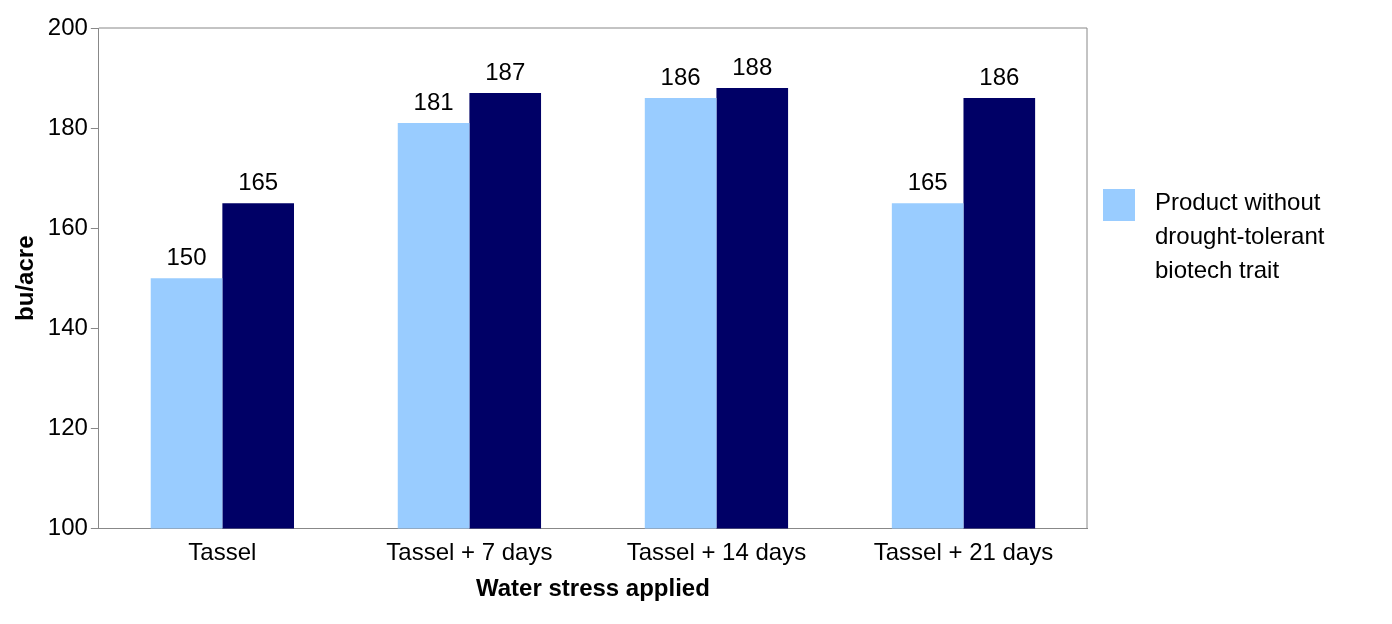  Describe the element at coordinates (505, 71) in the screenshot. I see `data-label: 187` at that location.